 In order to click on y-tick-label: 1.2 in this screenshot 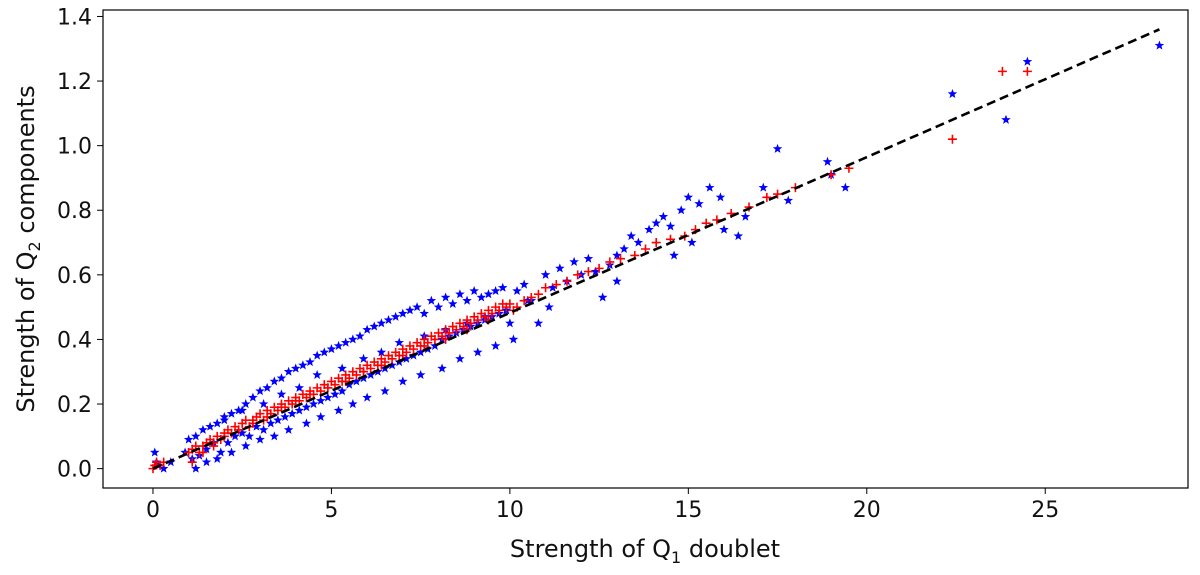, I will do `click(74, 82)`.